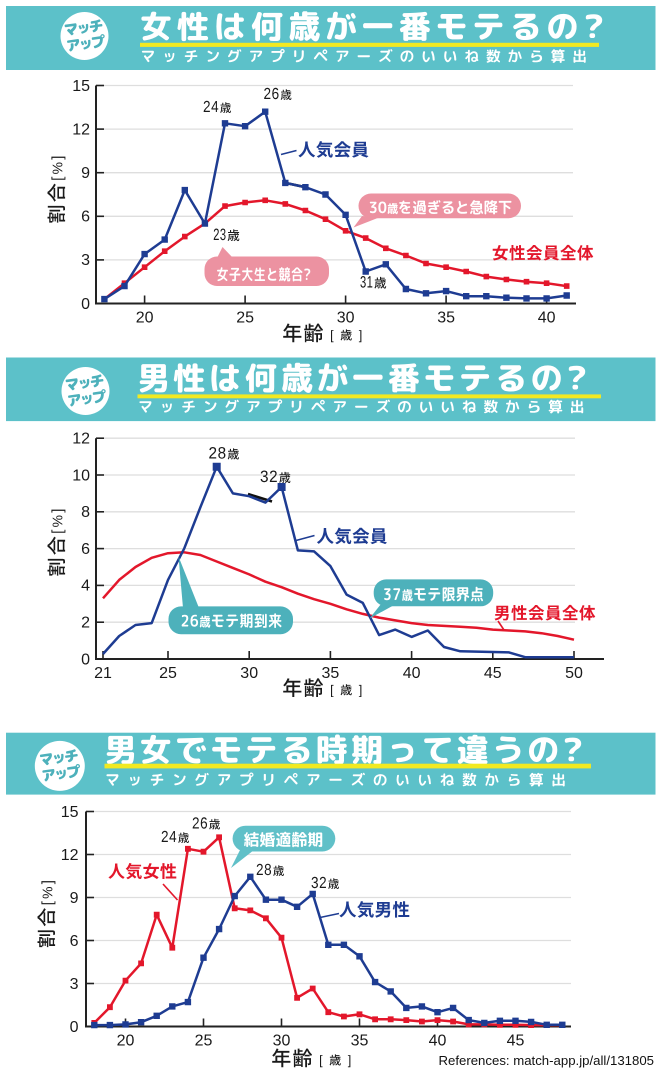 The image size is (662, 1077). What do you see at coordinates (85, 623) in the screenshot?
I see `svg-text: 2` at bounding box center [85, 623].